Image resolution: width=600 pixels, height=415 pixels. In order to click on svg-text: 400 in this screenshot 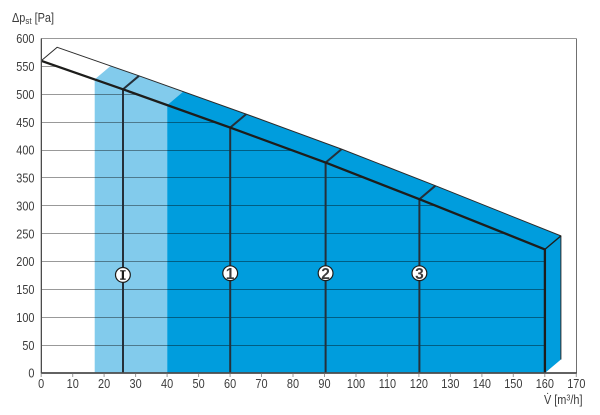, I will do `click(25, 150)`.